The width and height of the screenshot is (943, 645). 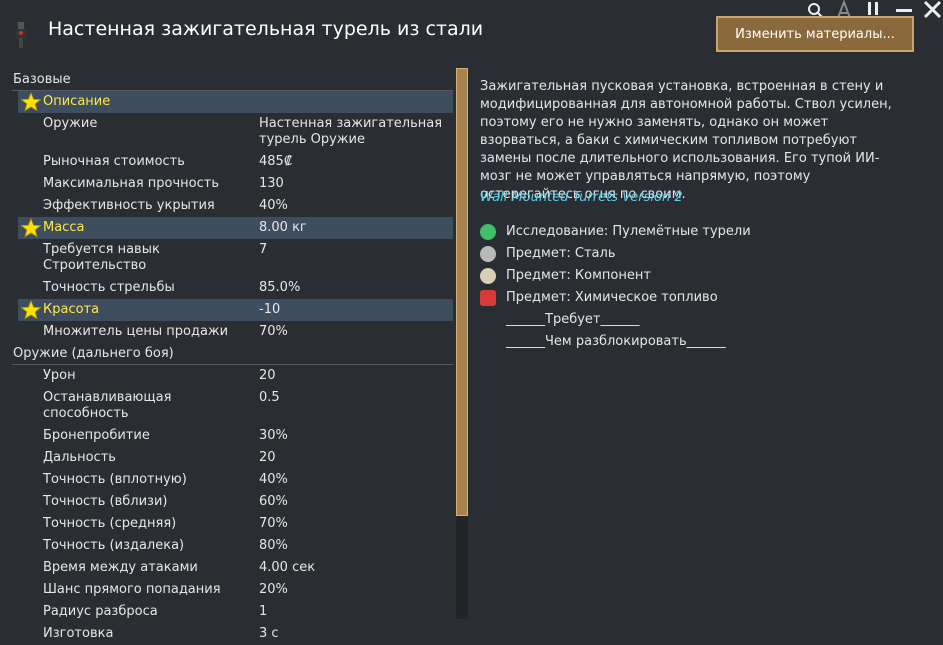 I want to click on stat-label: Изготовка, so click(x=78, y=633).